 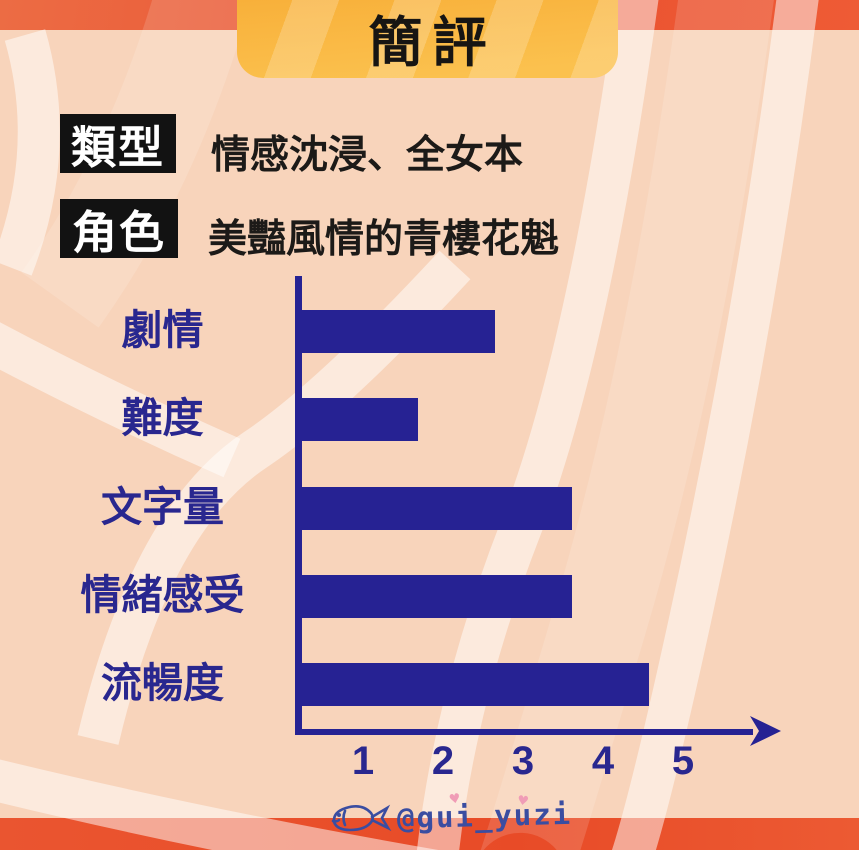 What do you see at coordinates (484, 816) in the screenshot?
I see `watermark-handle: @gui_yuzi` at bounding box center [484, 816].